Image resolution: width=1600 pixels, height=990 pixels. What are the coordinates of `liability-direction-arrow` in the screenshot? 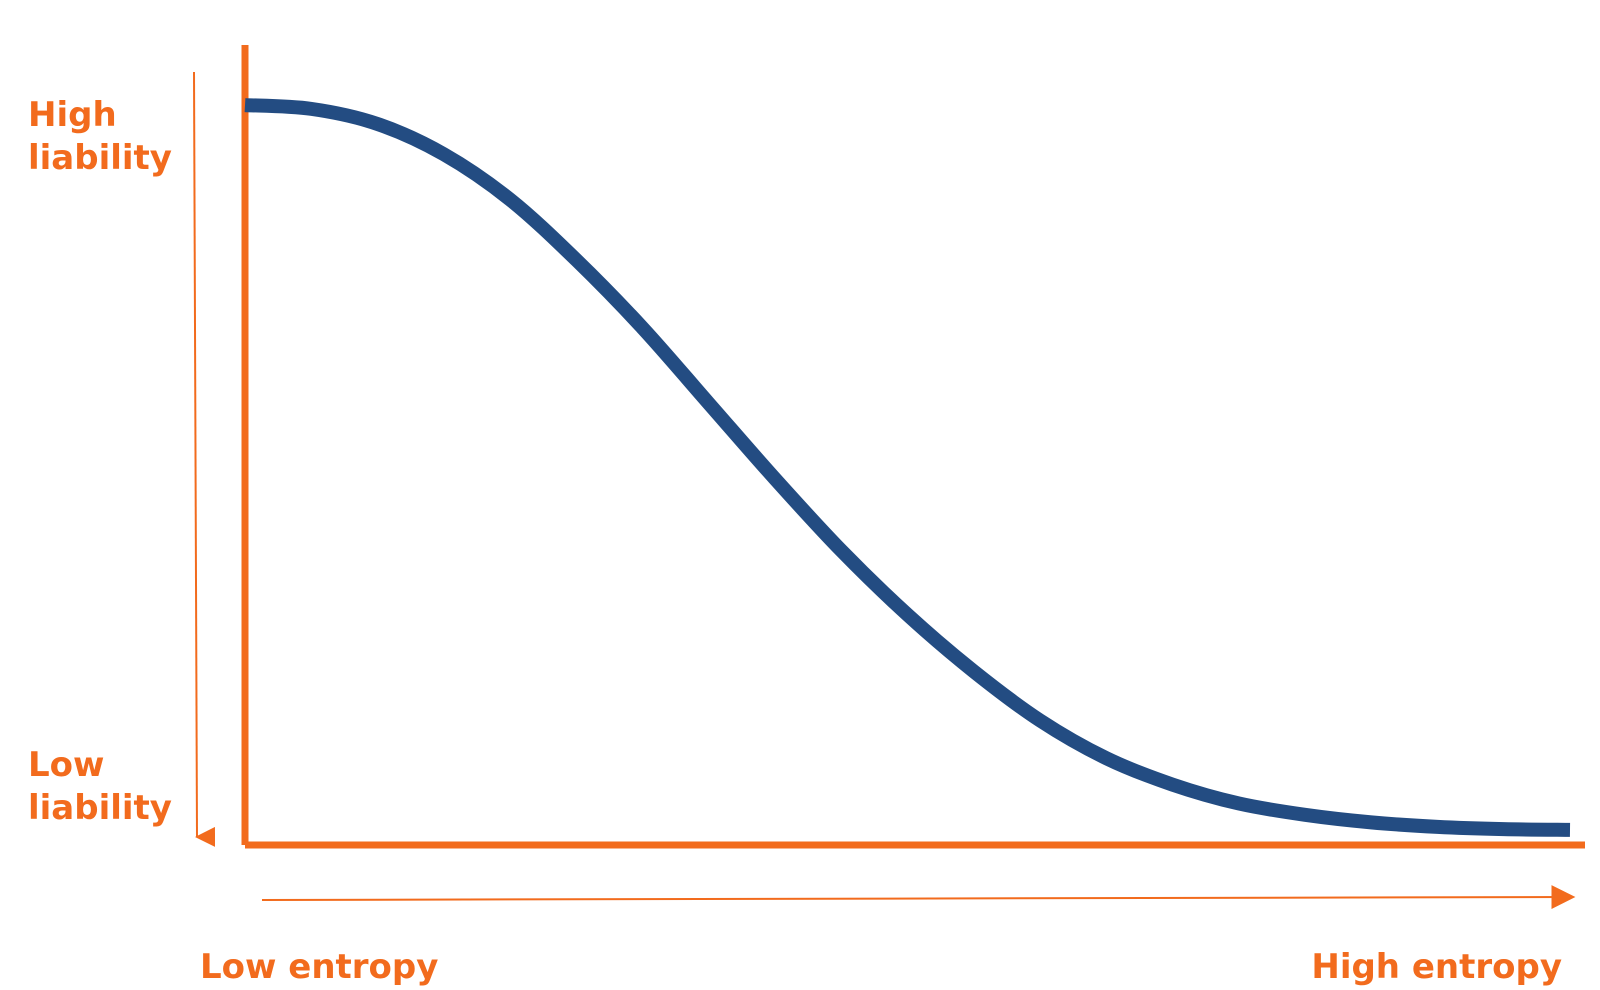 It's located at (204, 459).